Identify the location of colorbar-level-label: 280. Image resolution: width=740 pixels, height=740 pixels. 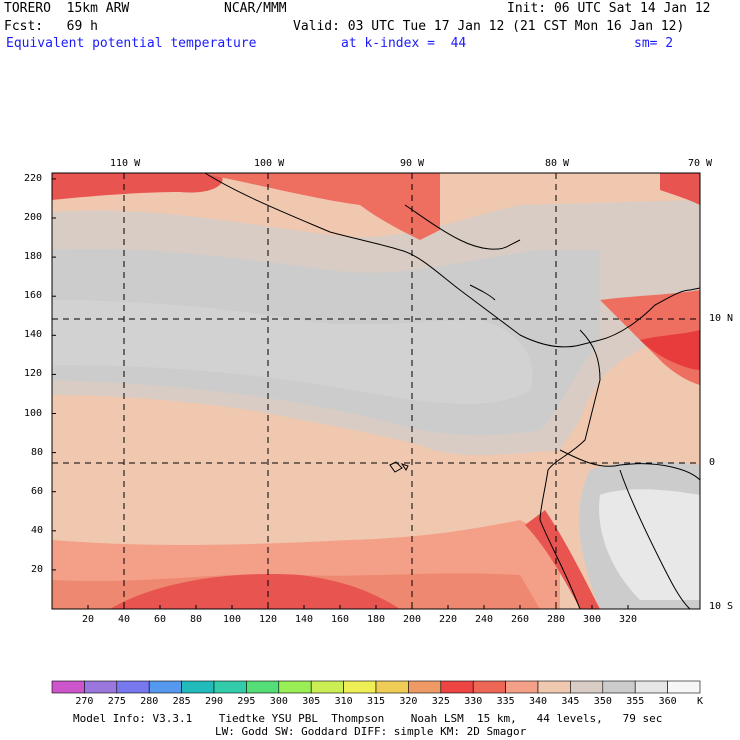
(149, 701).